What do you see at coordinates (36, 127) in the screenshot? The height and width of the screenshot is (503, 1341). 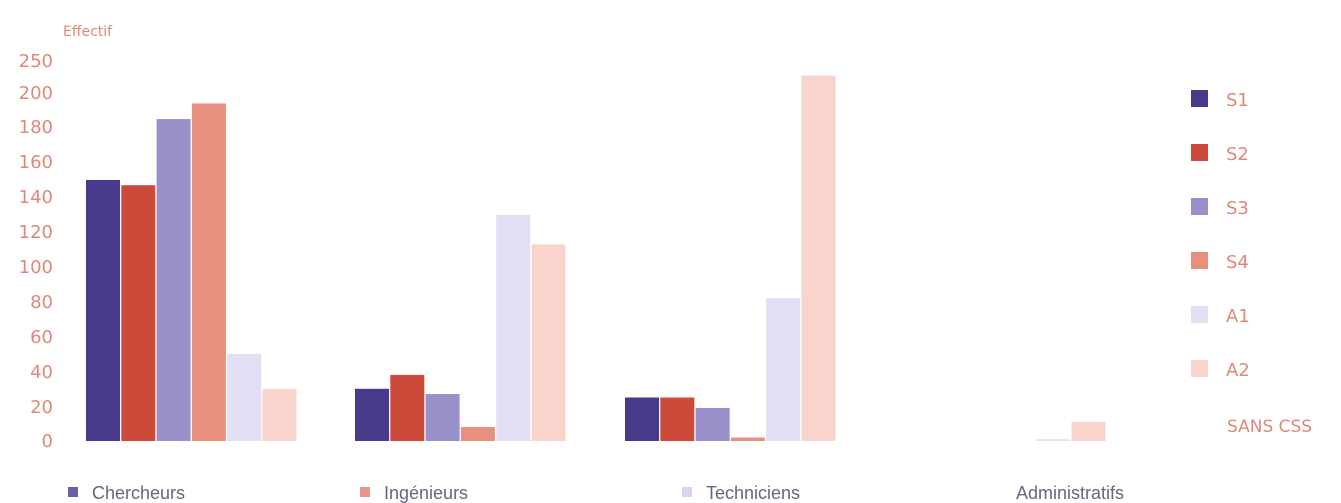 I see `y-tick-label: 180` at bounding box center [36, 127].